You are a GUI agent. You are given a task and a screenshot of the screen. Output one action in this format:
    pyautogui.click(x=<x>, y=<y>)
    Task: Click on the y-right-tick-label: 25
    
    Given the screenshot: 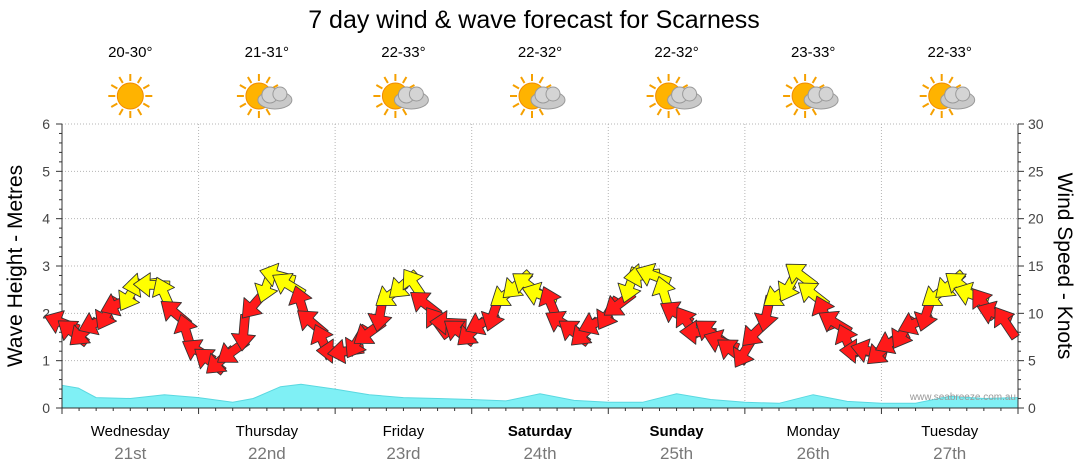 What is the action you would take?
    pyautogui.click(x=1036, y=171)
    